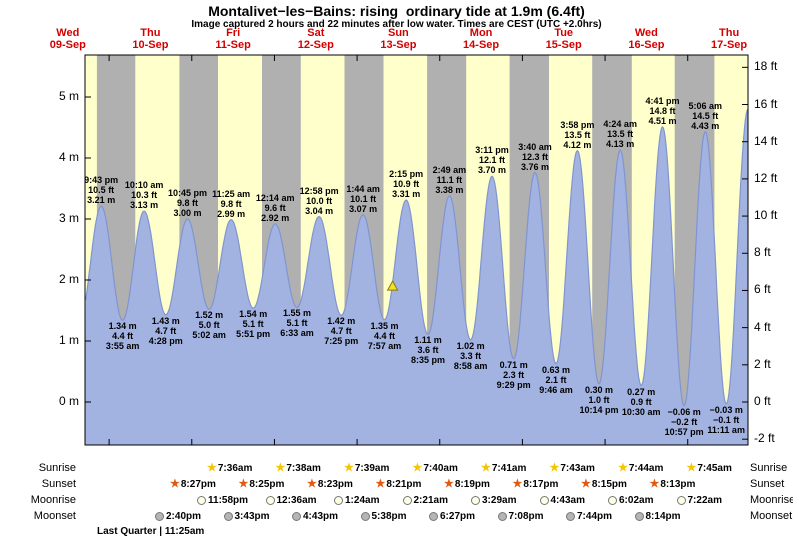 This screenshot has width=793, height=539. What do you see at coordinates (319, 201) in the screenshot?
I see `high-tide-annotation: 12:58 pm 10.0 ft 3.04 m` at bounding box center [319, 201].